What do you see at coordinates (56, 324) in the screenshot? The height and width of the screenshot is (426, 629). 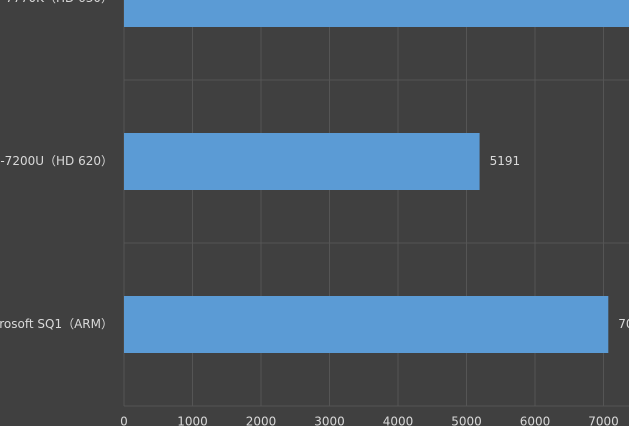 I see `y-tick-label: rosoft SQ1（ARM）` at bounding box center [56, 324].